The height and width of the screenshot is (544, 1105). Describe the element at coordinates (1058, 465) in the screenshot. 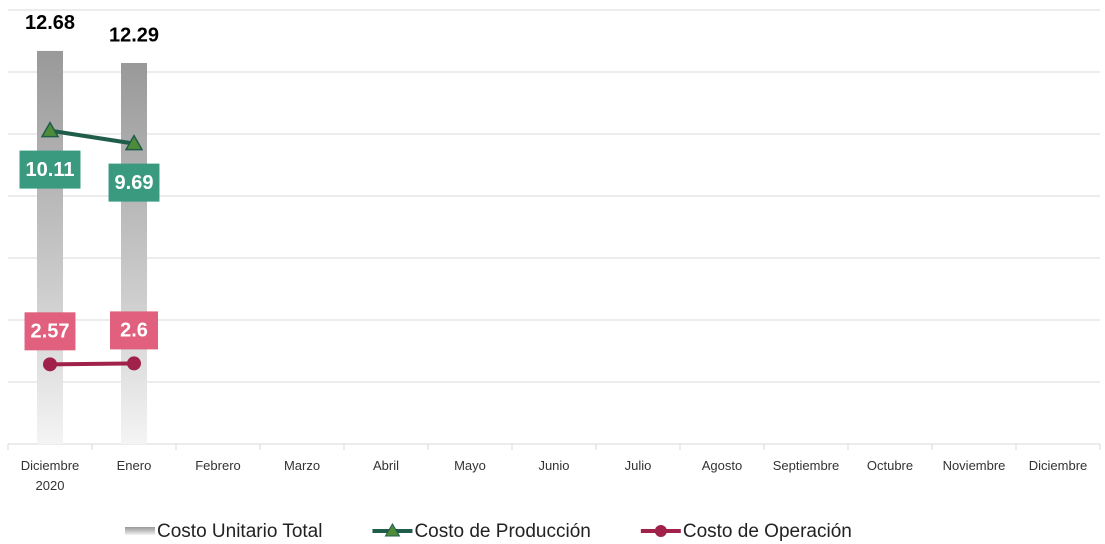

I see `x-tick-label: Diciembre` at that location.